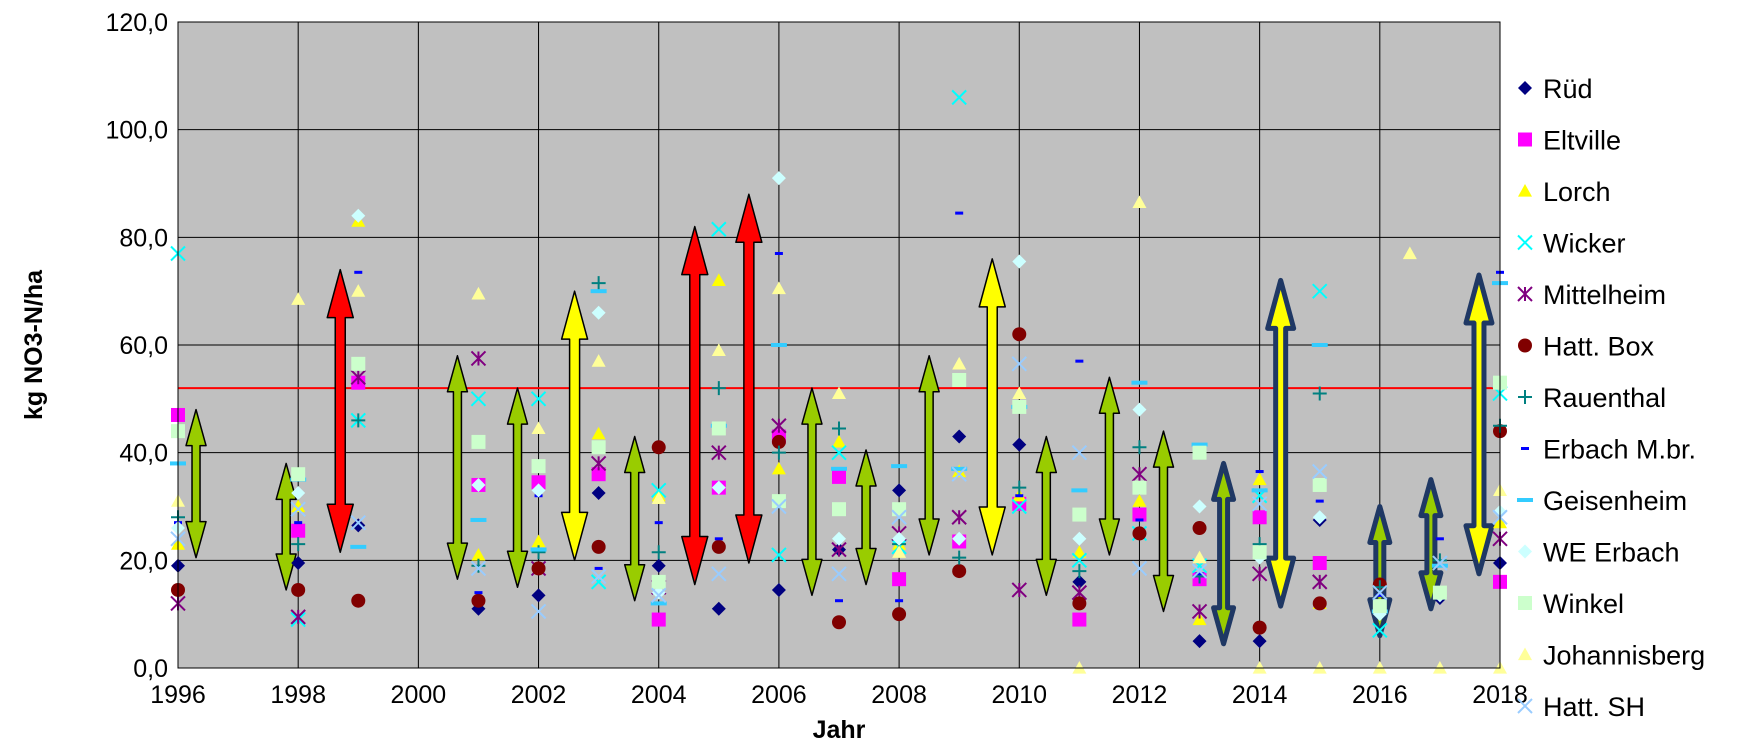 Image resolution: width=1750 pixels, height=745 pixels. Describe the element at coordinates (143, 346) in the screenshot. I see `y-tick-label: 60,0` at that location.